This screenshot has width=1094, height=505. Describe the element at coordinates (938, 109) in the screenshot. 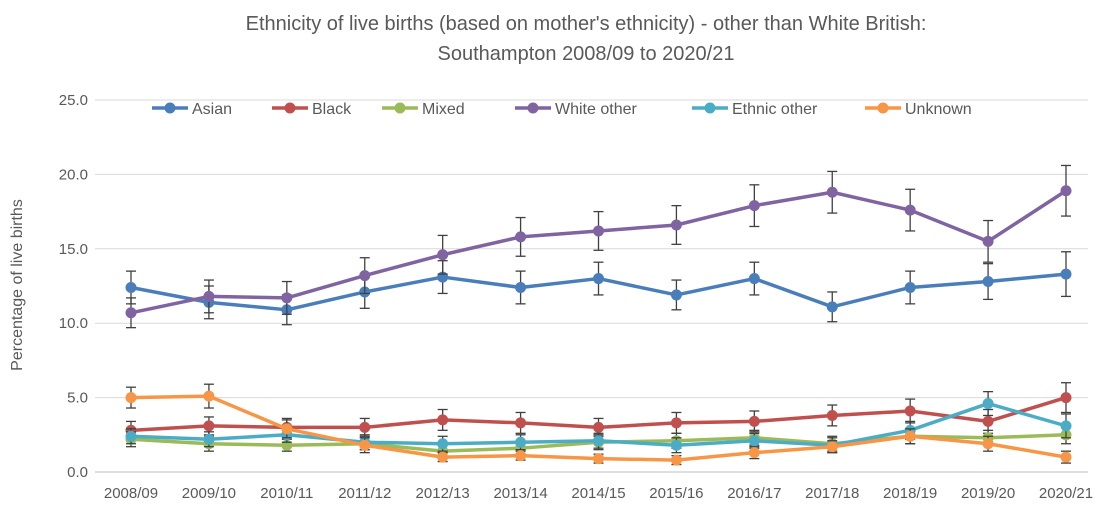

I see `legend-label: Unknown` at that location.